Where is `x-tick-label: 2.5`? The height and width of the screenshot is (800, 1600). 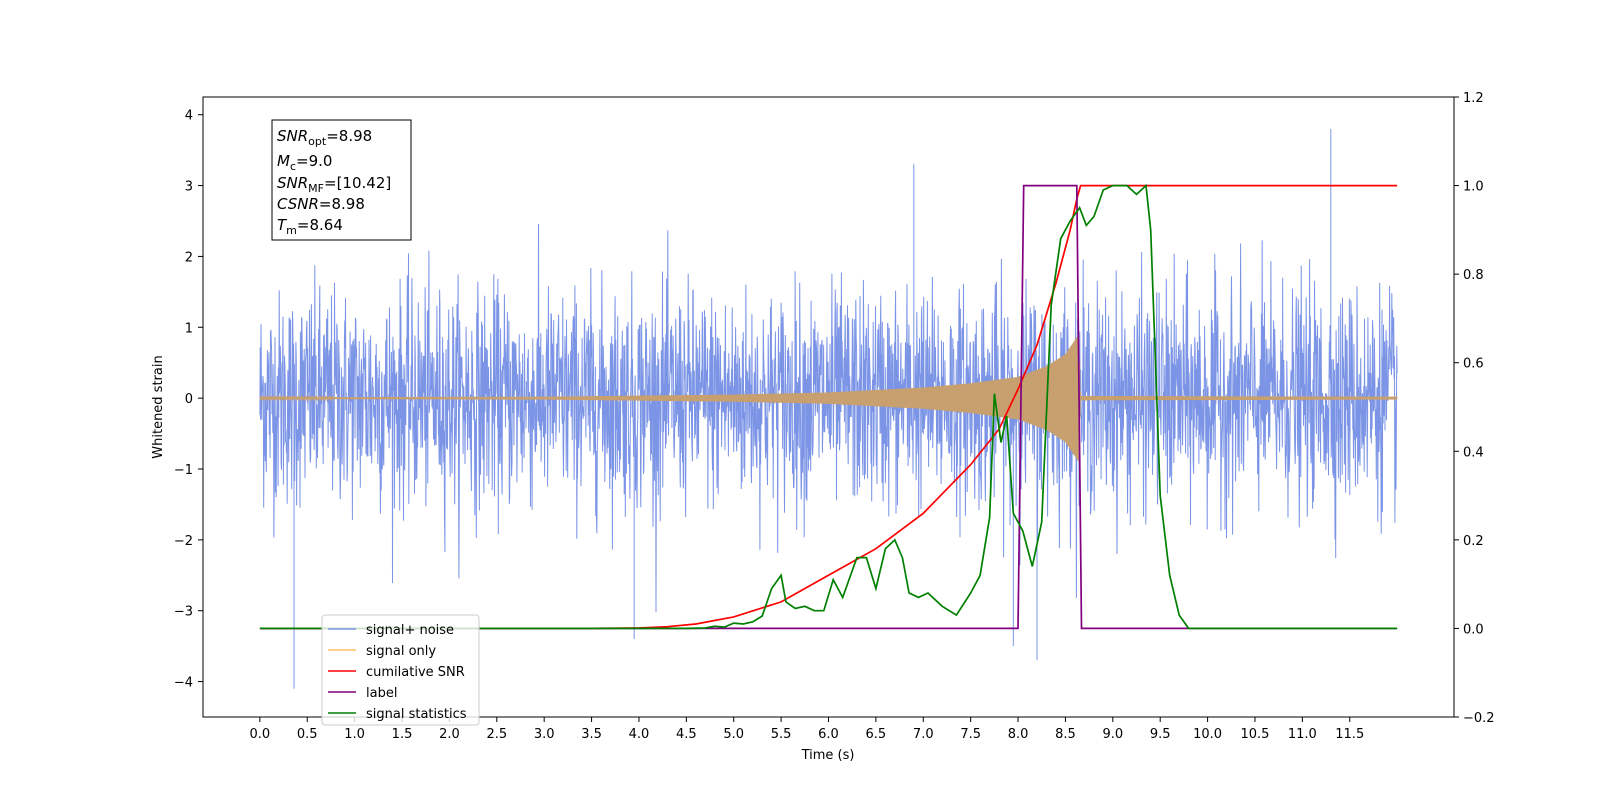
x-tick-label: 2.5 is located at coordinates (496, 734).